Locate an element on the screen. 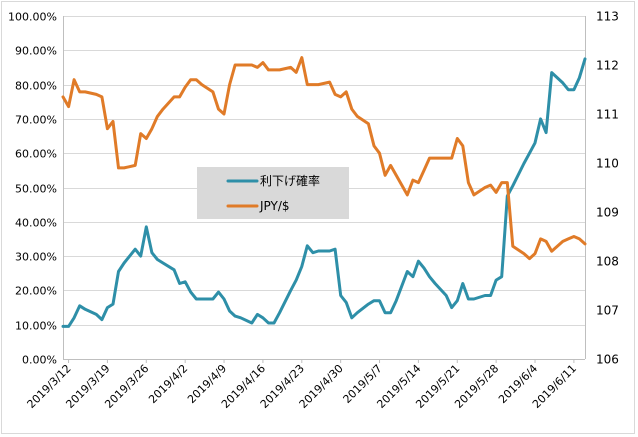 The width and height of the screenshot is (638, 437). legend-box is located at coordinates (273, 193).